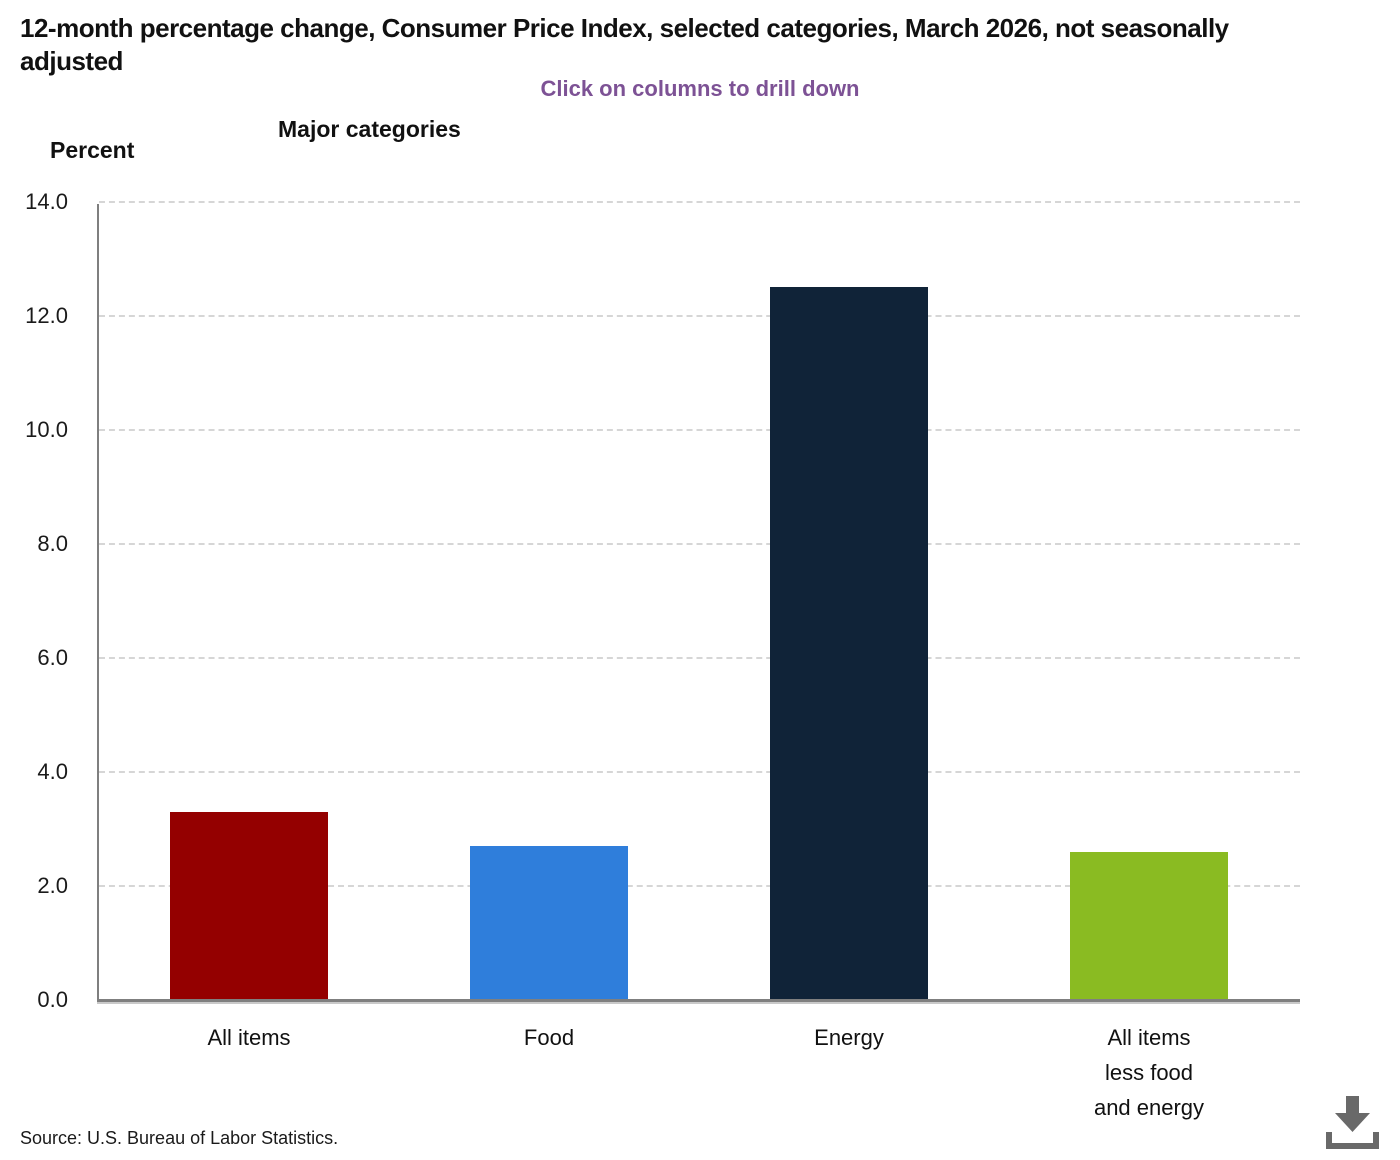 The height and width of the screenshot is (1160, 1400). Describe the element at coordinates (52, 885) in the screenshot. I see `y-tick-label: 2.0` at that location.